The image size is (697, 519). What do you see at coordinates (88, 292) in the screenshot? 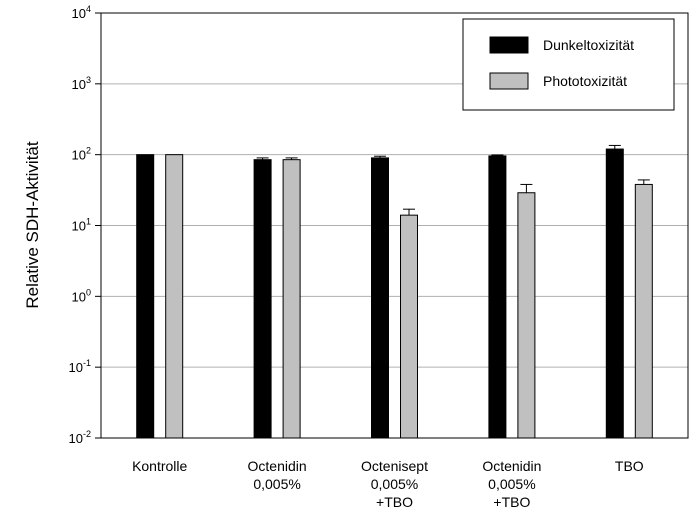
I see `y-tick-label-exponent: 0` at bounding box center [88, 292].